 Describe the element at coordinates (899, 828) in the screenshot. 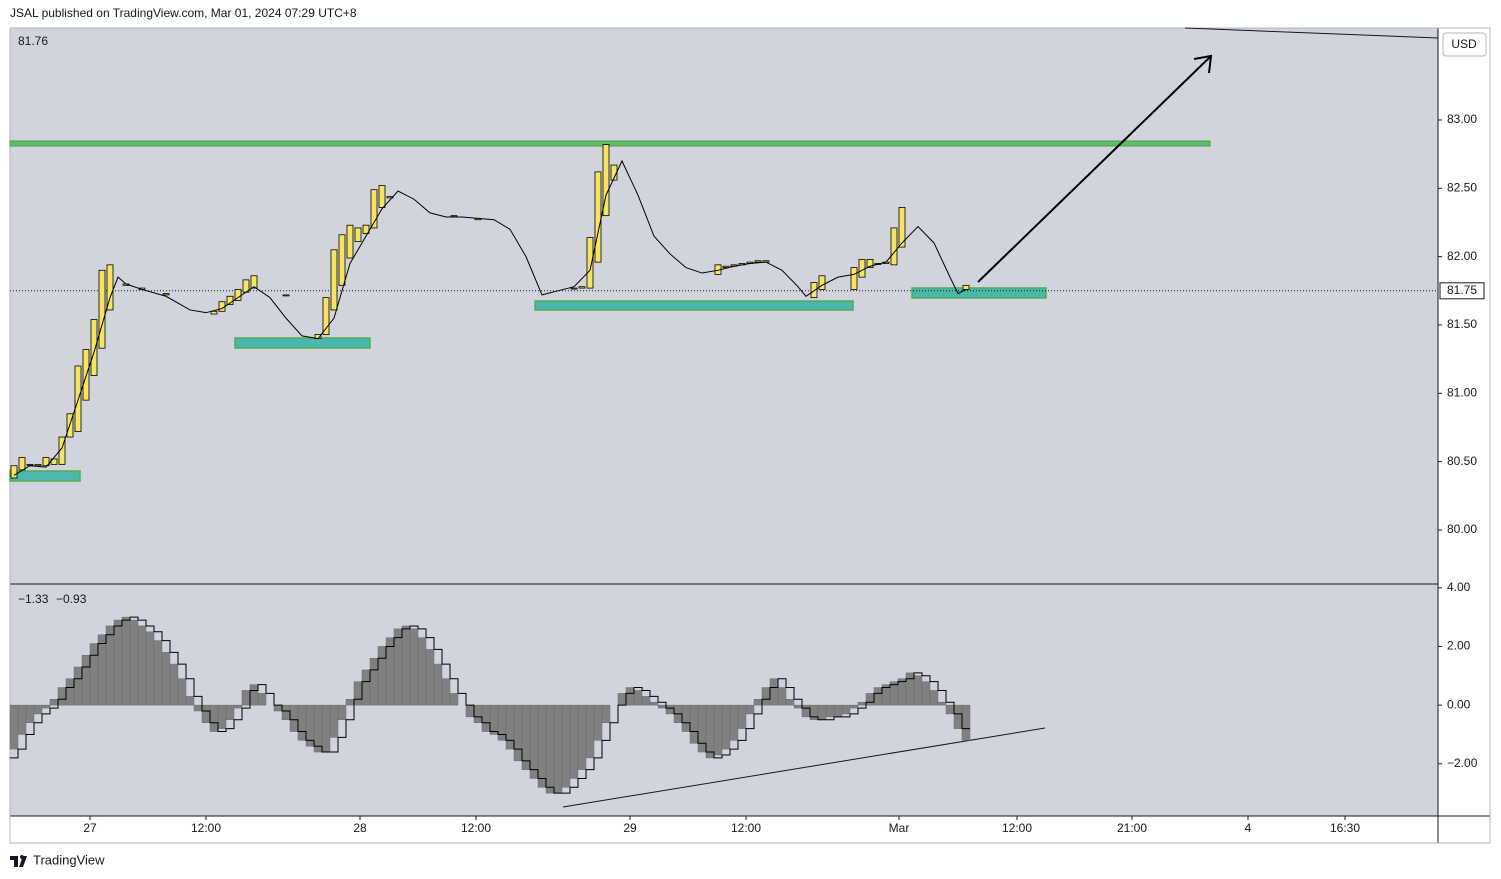

I see `x-tick-label: Mar` at that location.